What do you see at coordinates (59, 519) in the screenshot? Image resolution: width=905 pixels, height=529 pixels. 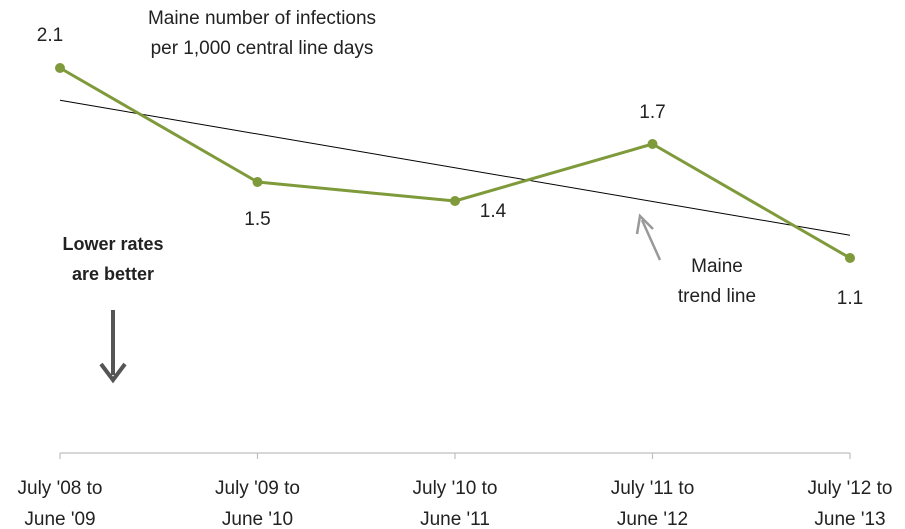 I see `x-tick-label: June '09` at bounding box center [59, 519].